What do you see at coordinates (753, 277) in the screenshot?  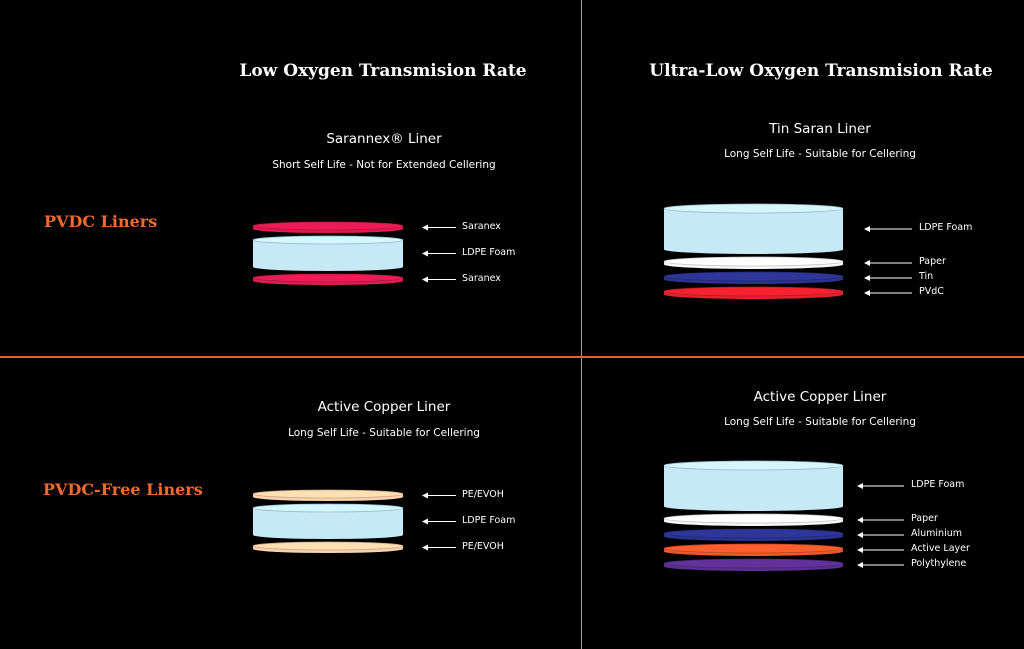 I see `layer-tin-disc` at bounding box center [753, 277].